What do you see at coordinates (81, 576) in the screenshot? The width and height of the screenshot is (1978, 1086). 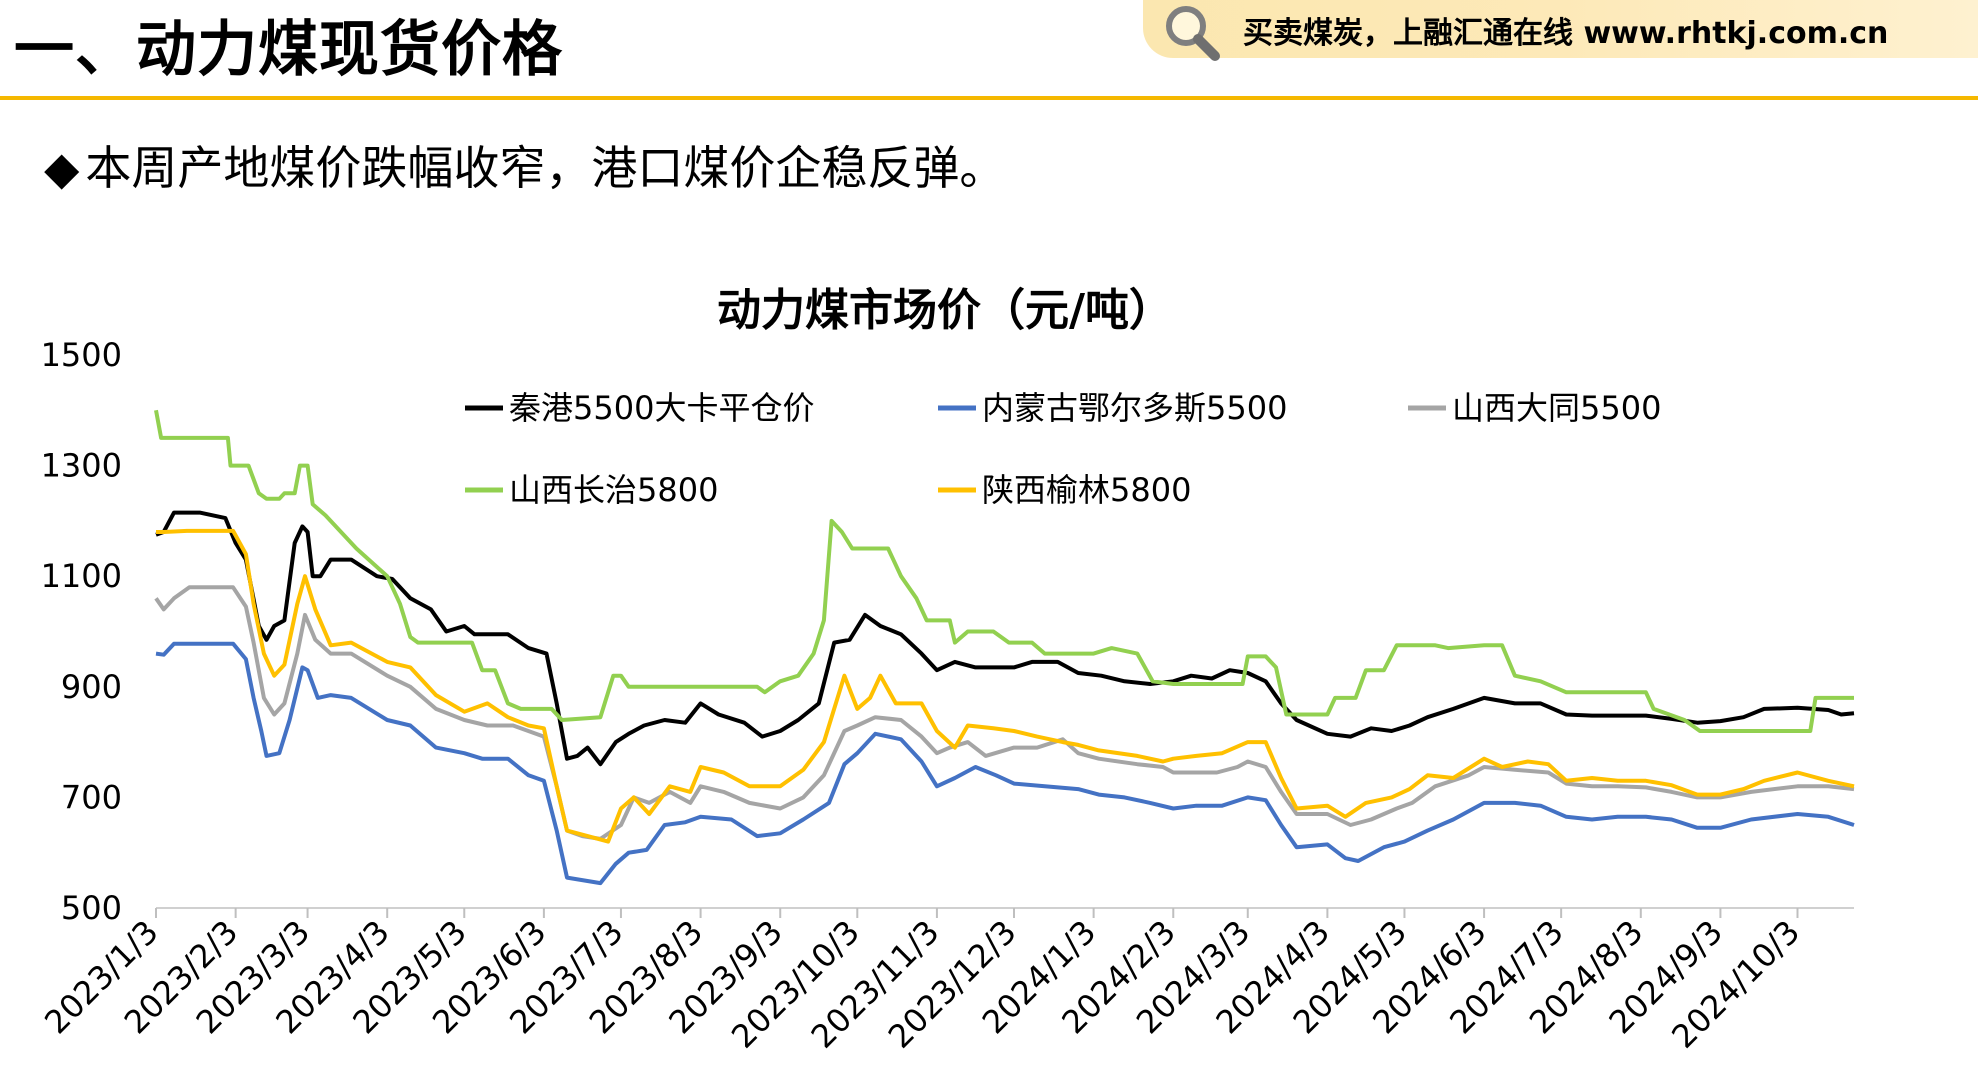 I see `y-tick-label: 1100` at bounding box center [81, 576].